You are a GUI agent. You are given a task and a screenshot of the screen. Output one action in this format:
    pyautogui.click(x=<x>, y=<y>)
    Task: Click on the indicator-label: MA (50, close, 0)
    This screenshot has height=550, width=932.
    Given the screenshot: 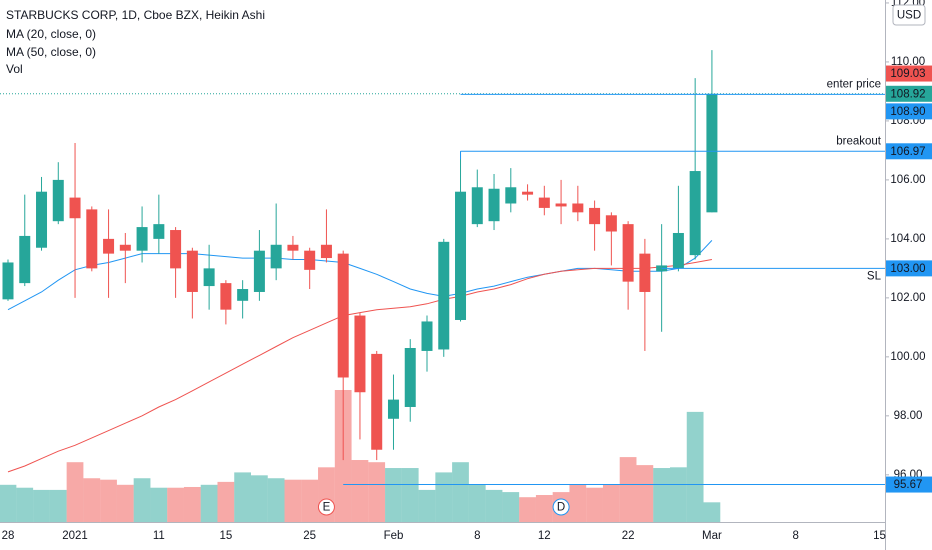 What is the action you would take?
    pyautogui.click(x=51, y=52)
    